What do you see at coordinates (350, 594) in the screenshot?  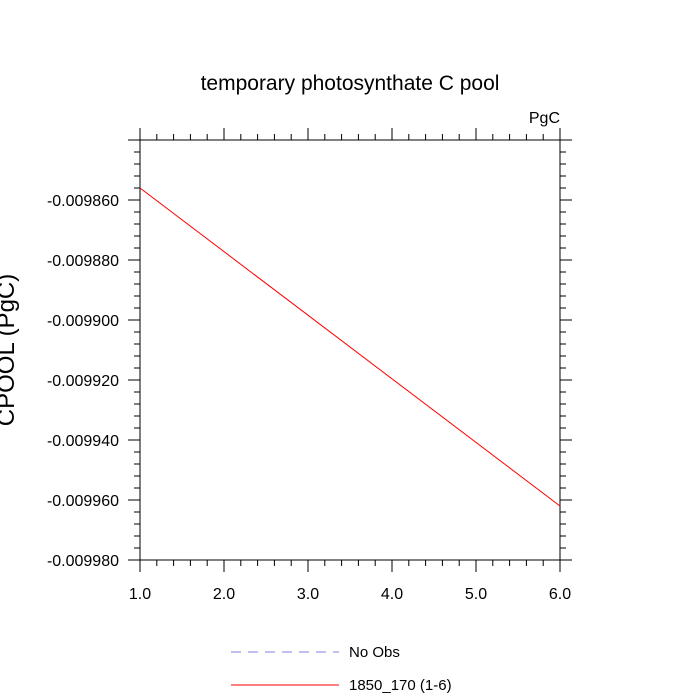 I see `x-tick-labels: 1.0 2.0 3.0 4.0 5.0 6.0` at bounding box center [350, 594].